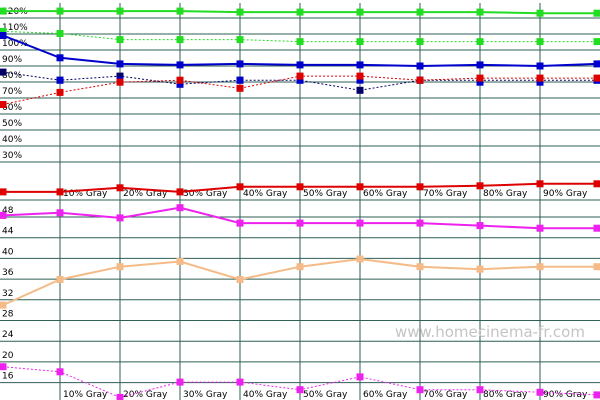 This screenshot has width=600, height=400. Describe the element at coordinates (8, 232) in the screenshot. I see `y-tick-label: 44` at that location.